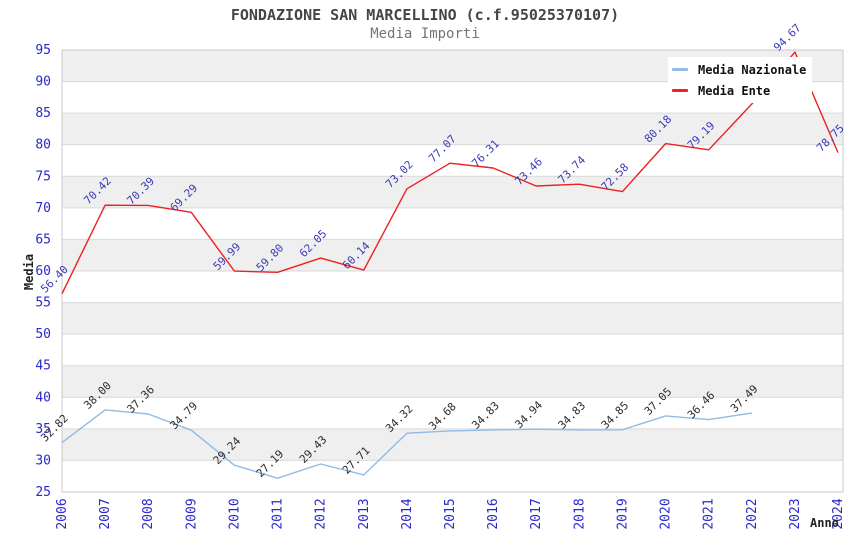 The width and height of the screenshot is (850, 550). I want to click on y-tick-label: 40, so click(43, 397).